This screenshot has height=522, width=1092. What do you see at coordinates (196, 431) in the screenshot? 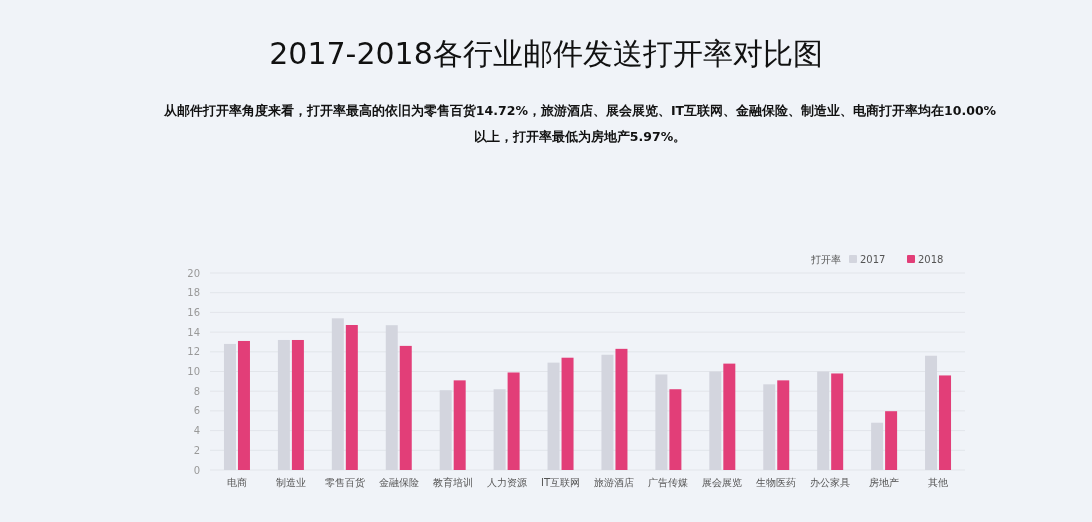
I see `y-tick-label: 4` at bounding box center [196, 431].